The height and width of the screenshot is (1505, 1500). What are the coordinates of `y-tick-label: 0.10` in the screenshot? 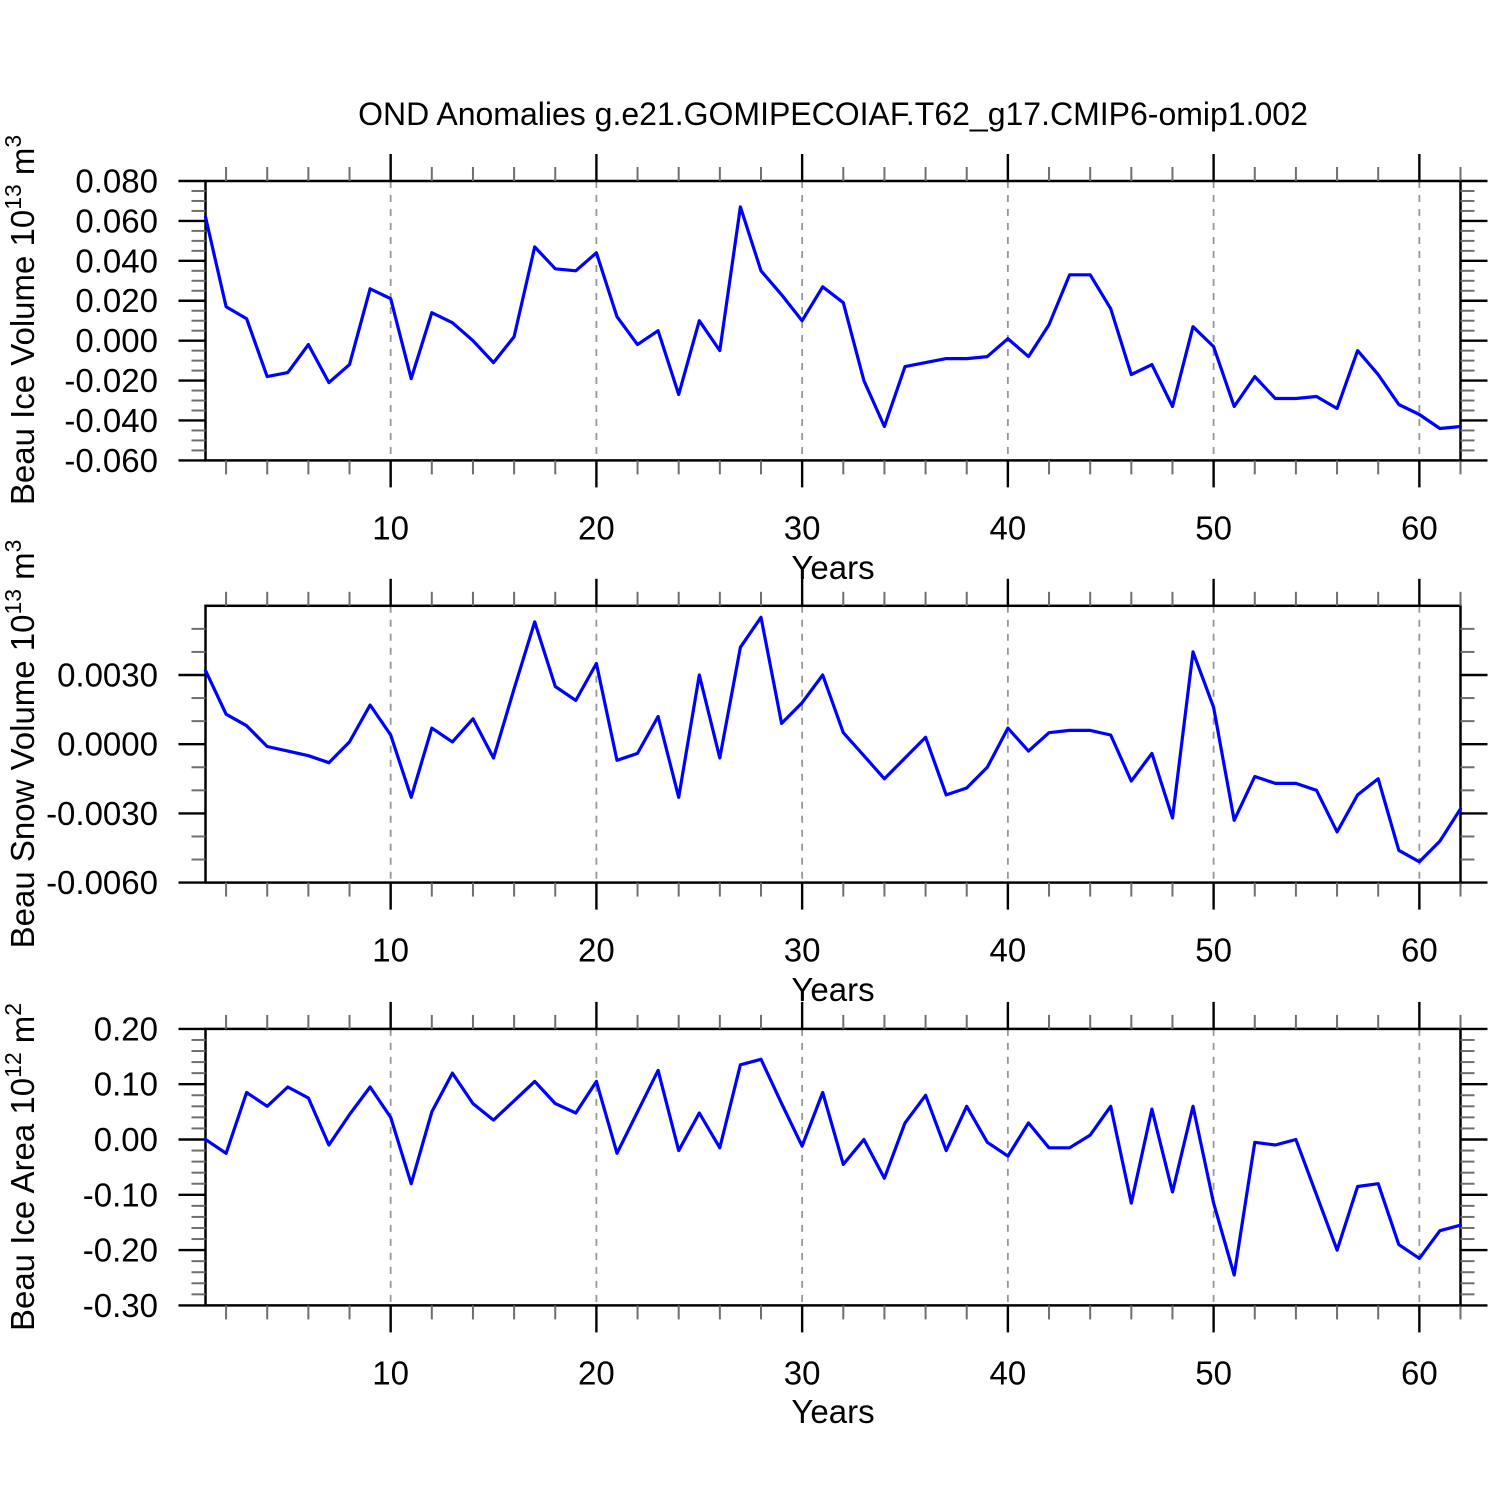 It's located at (126, 1084).